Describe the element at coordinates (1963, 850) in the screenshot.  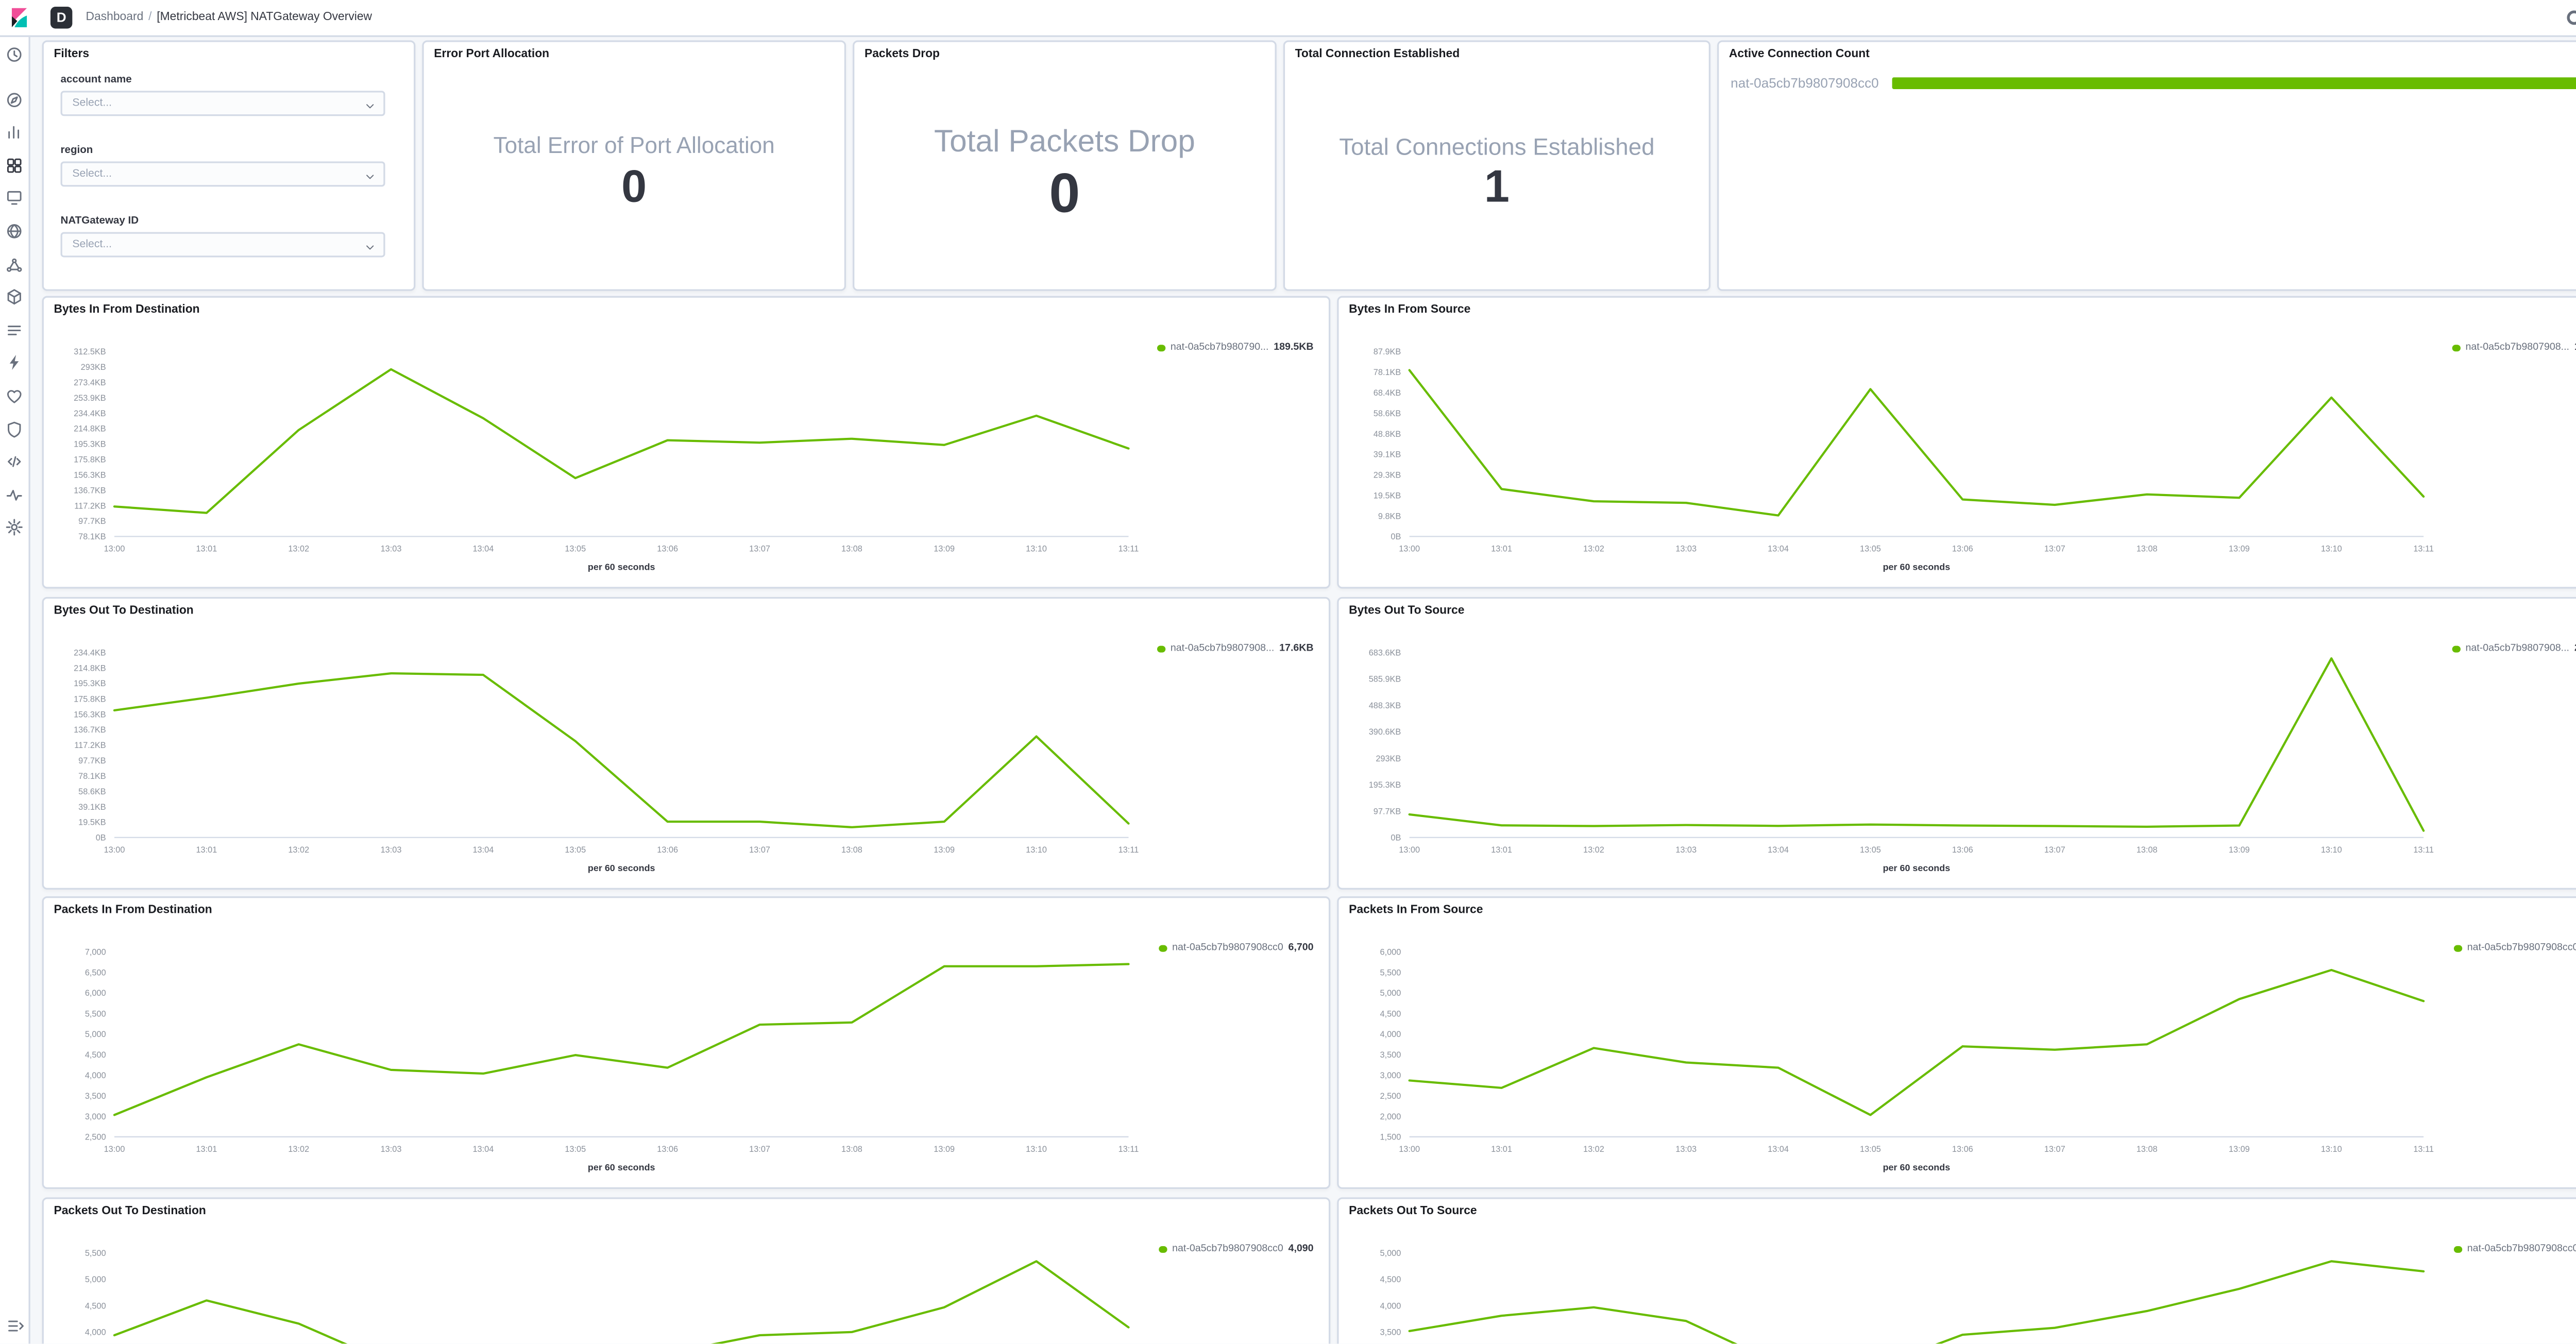
I see `svg-text: 13:06` at that location.